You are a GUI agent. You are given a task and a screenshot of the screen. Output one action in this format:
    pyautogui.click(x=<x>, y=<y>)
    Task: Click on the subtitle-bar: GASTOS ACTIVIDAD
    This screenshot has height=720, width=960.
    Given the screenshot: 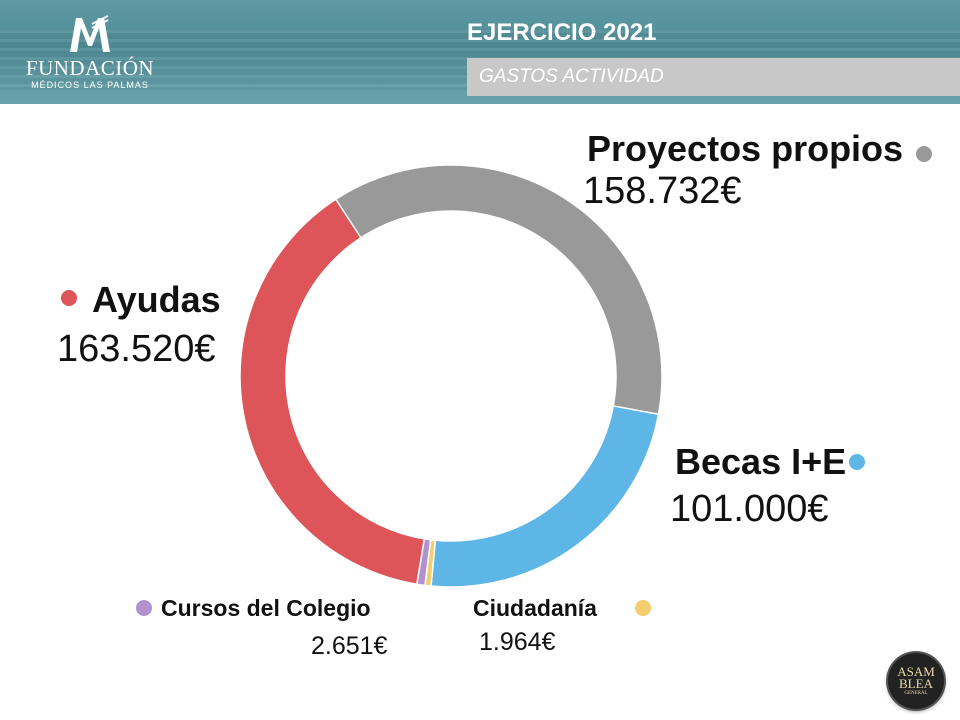 What is the action you would take?
    pyautogui.click(x=713, y=77)
    